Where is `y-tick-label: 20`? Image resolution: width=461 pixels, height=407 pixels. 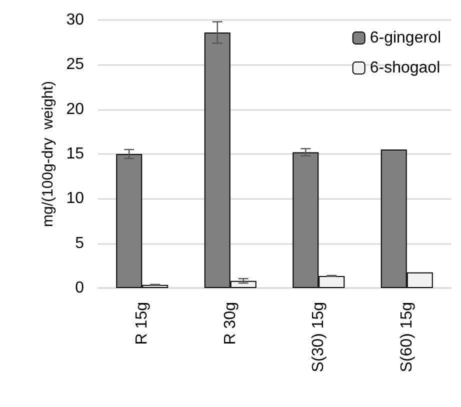
y-tick-label: 20 is located at coordinates (75, 109).